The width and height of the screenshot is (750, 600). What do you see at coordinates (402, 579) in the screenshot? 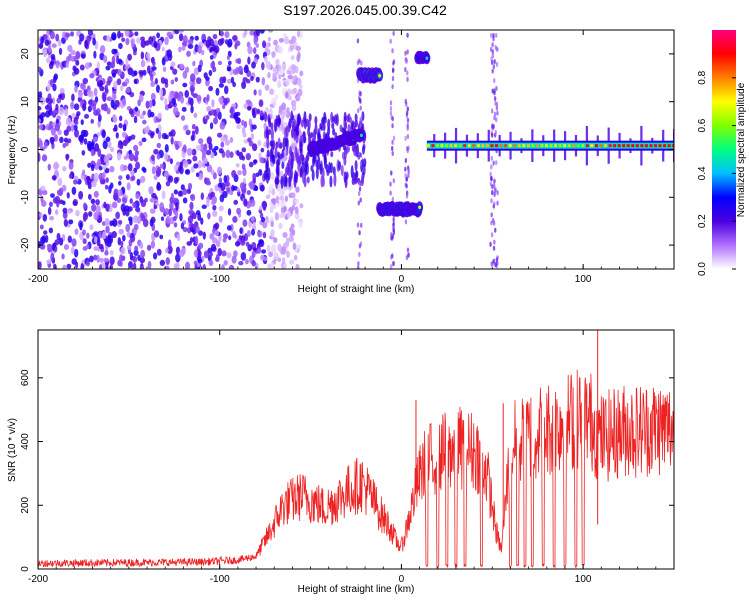
I see `x-tick-label: 0` at bounding box center [402, 579].